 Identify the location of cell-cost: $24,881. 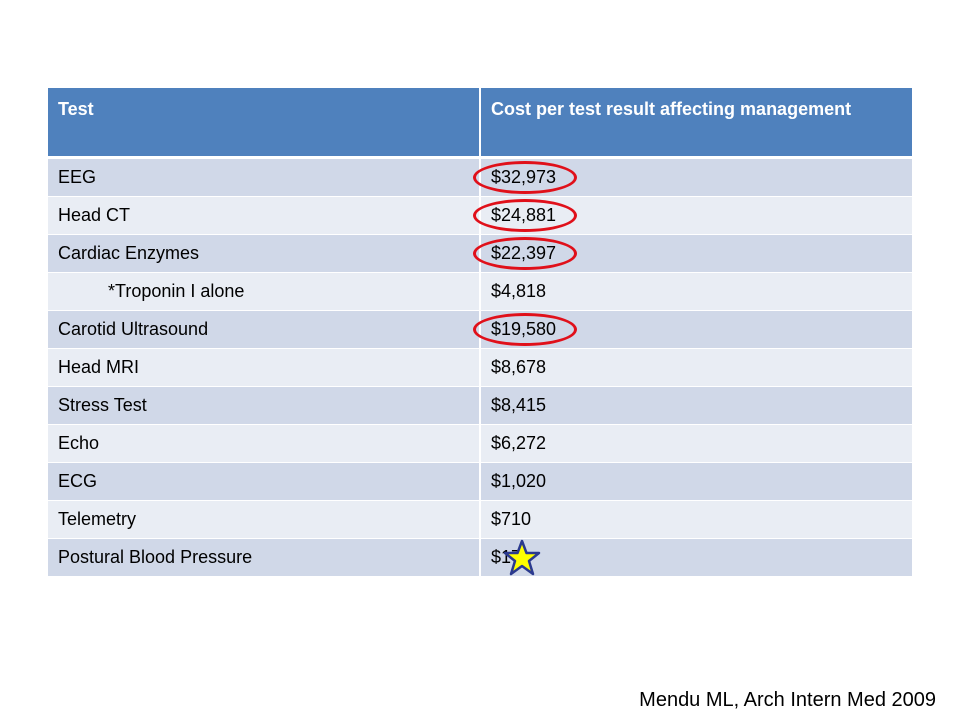
(692, 215).